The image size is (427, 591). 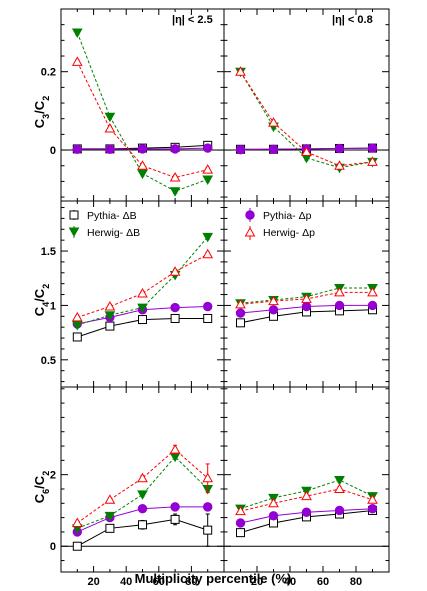 I want to click on legend-label-pythia-p: Pythia- Δp, so click(x=287, y=216).